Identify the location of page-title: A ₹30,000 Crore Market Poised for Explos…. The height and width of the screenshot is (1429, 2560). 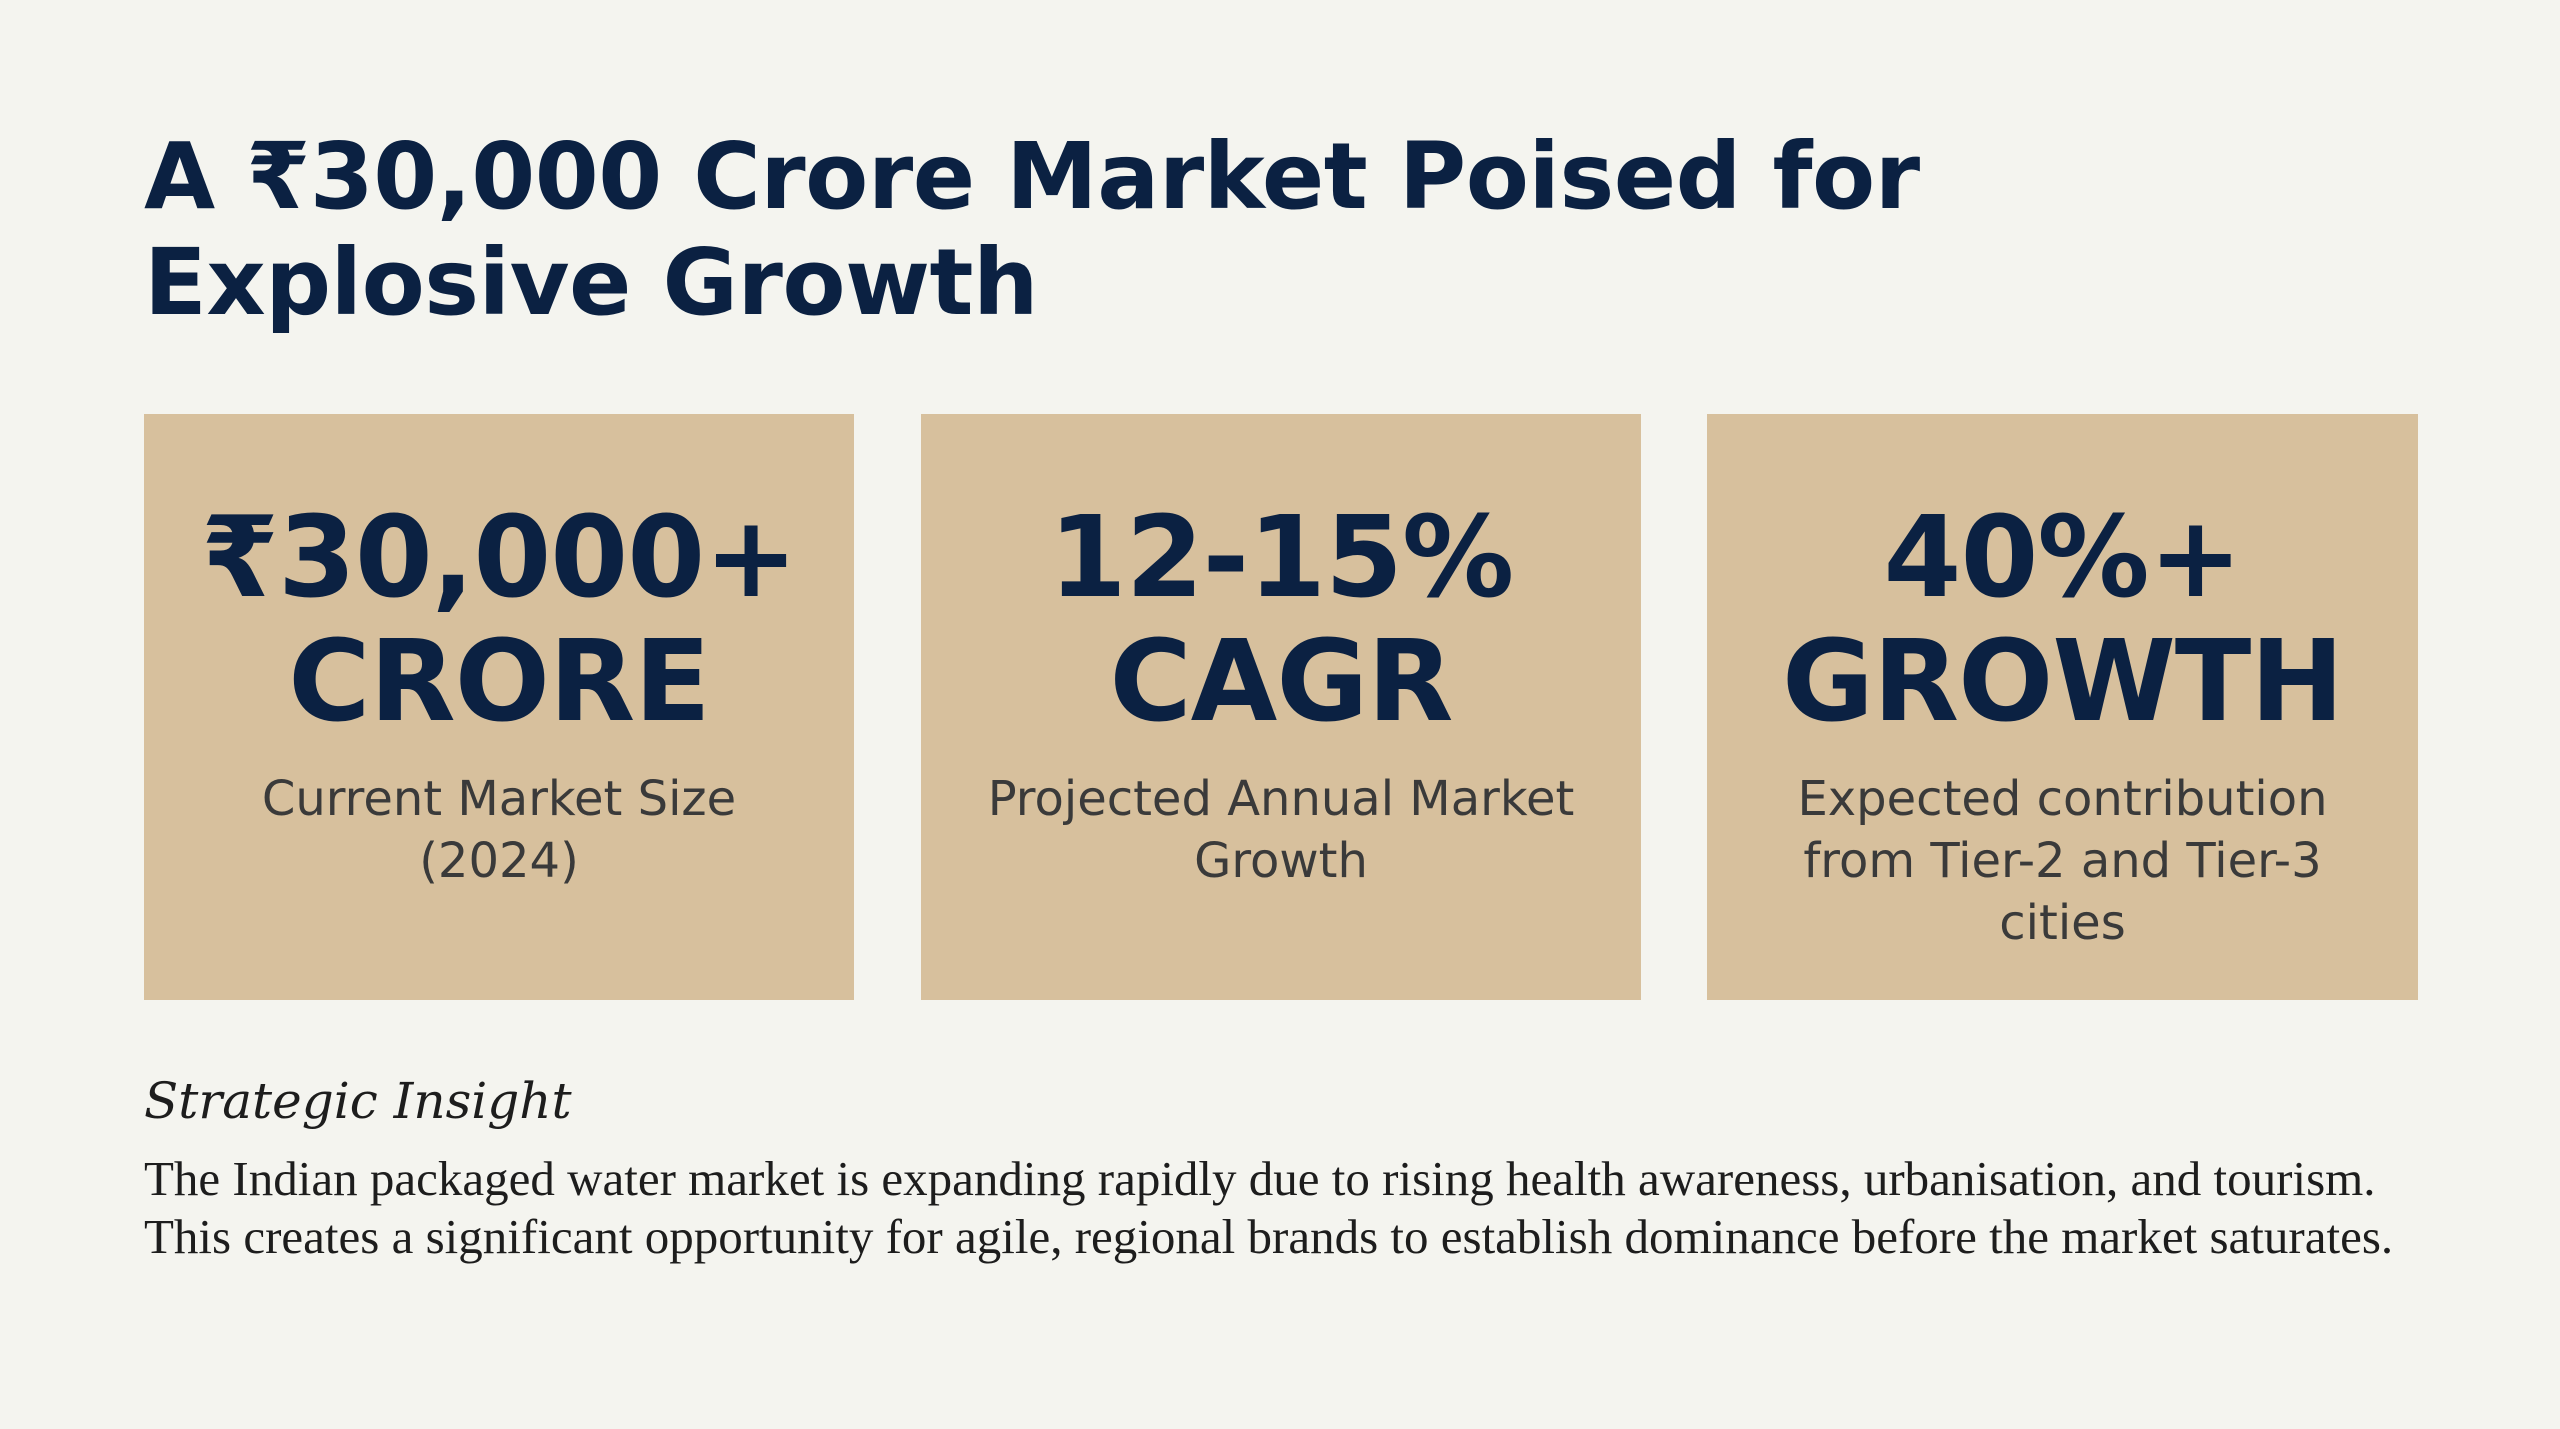
(1032, 229).